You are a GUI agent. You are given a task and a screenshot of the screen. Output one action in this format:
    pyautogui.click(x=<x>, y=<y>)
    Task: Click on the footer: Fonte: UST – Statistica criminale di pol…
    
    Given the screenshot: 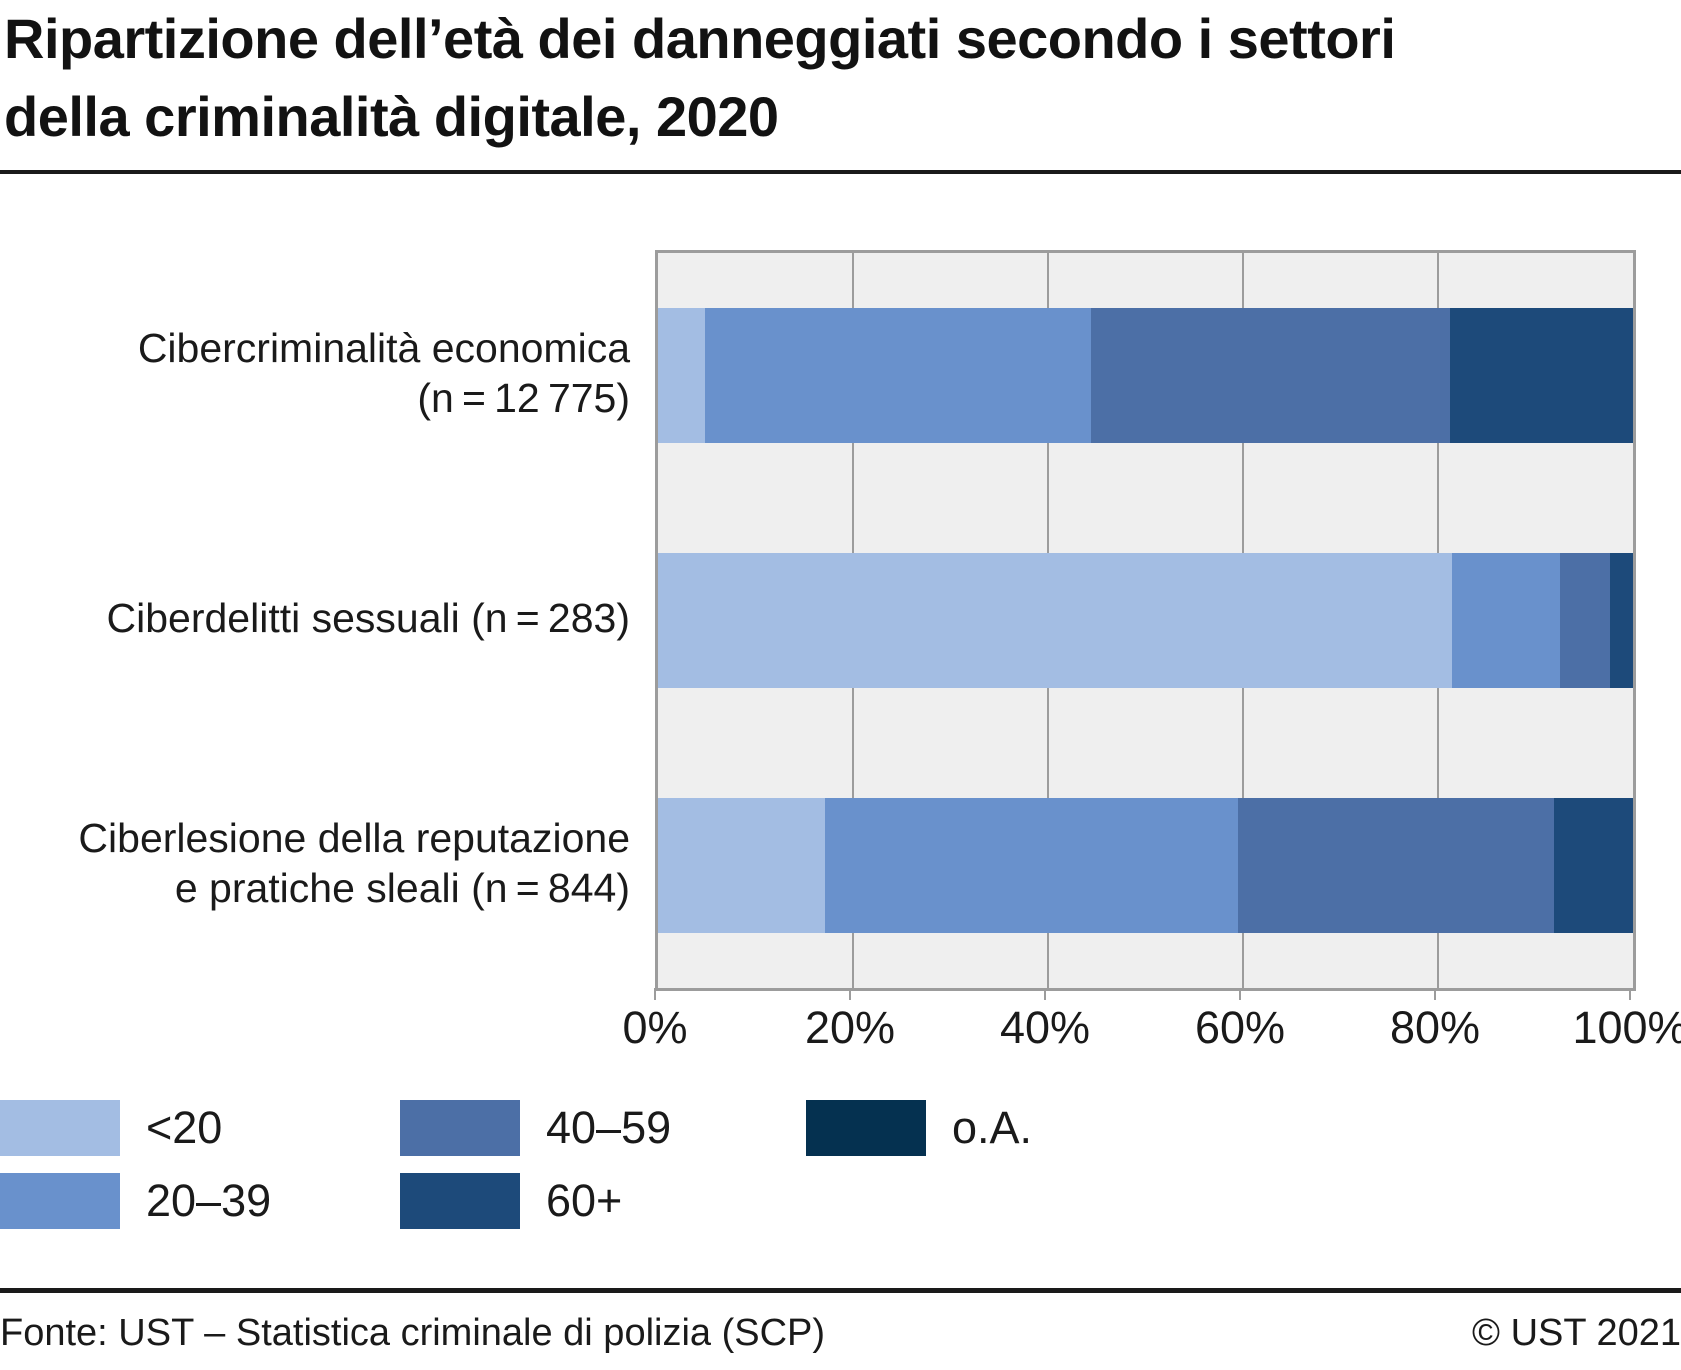 What is the action you would take?
    pyautogui.click(x=840, y=1333)
    